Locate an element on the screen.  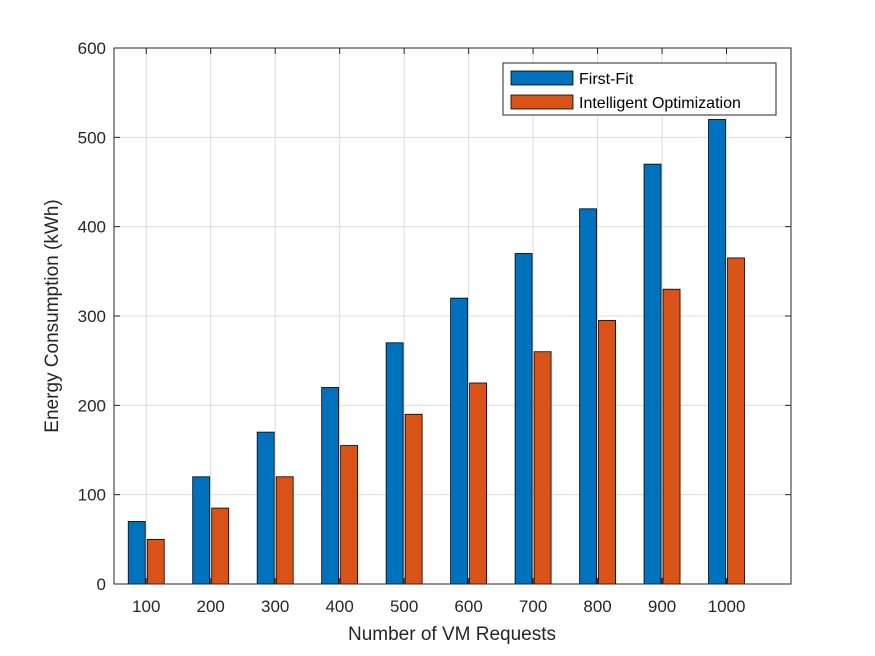
x-tick-labels: 100 200 300 400 500 600 700 800 900 1000 is located at coordinates (438, 606).